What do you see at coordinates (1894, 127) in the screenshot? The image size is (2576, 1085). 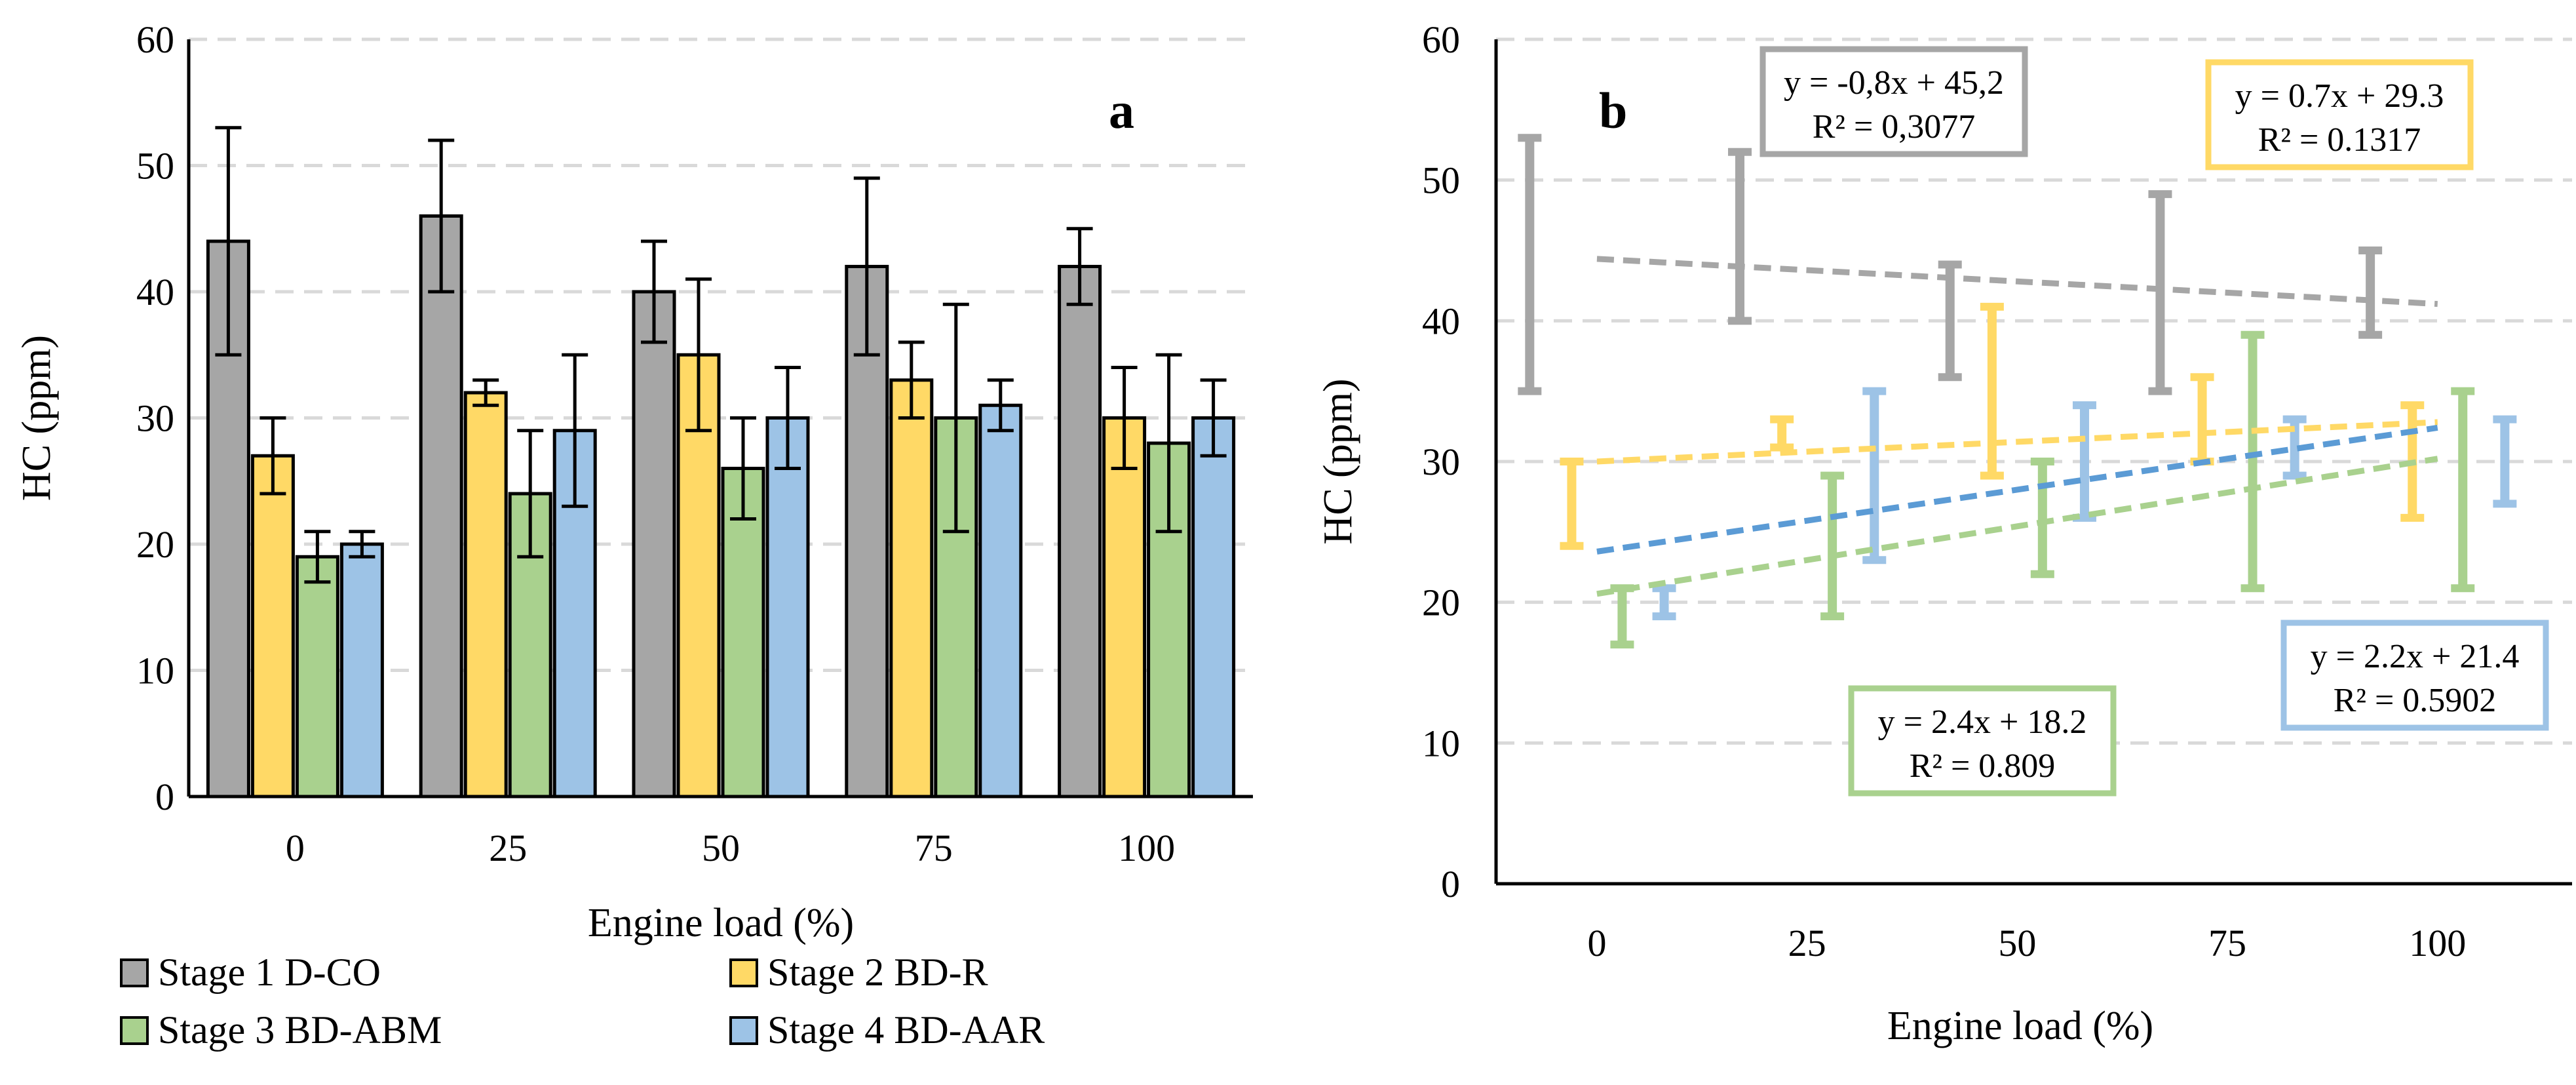 I see `trend-r-squared: R² = 0,3077` at bounding box center [1894, 127].